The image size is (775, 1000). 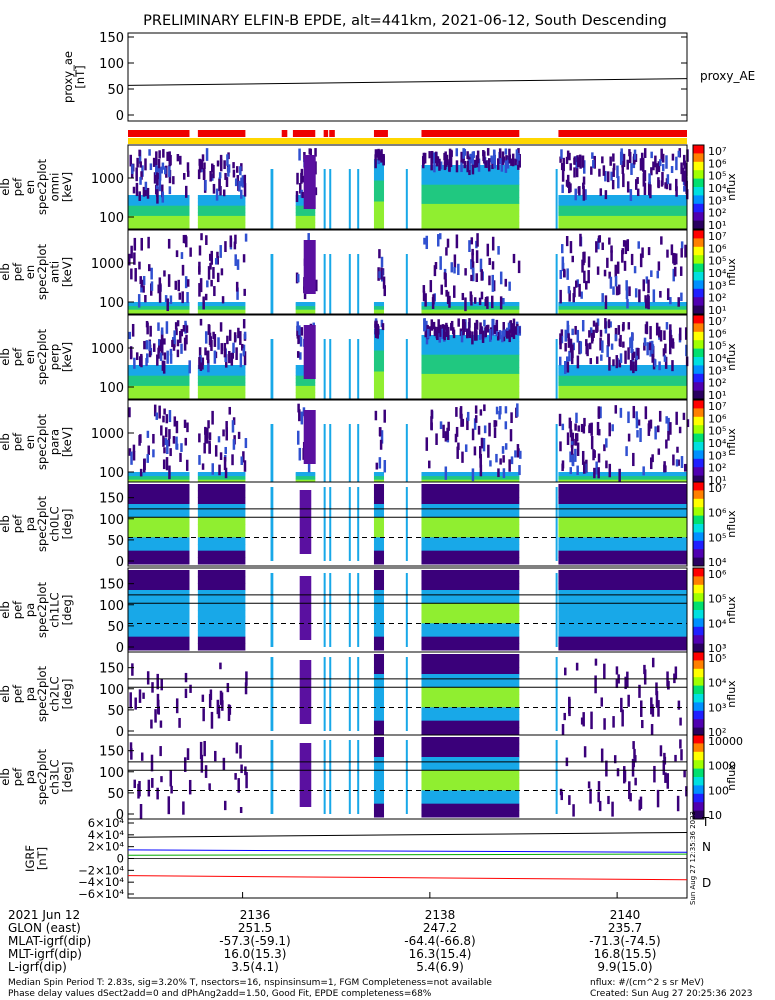 What do you see at coordinates (717, 468) in the screenshot?
I see `colorbar-3-tick-5: 10²` at bounding box center [717, 468].